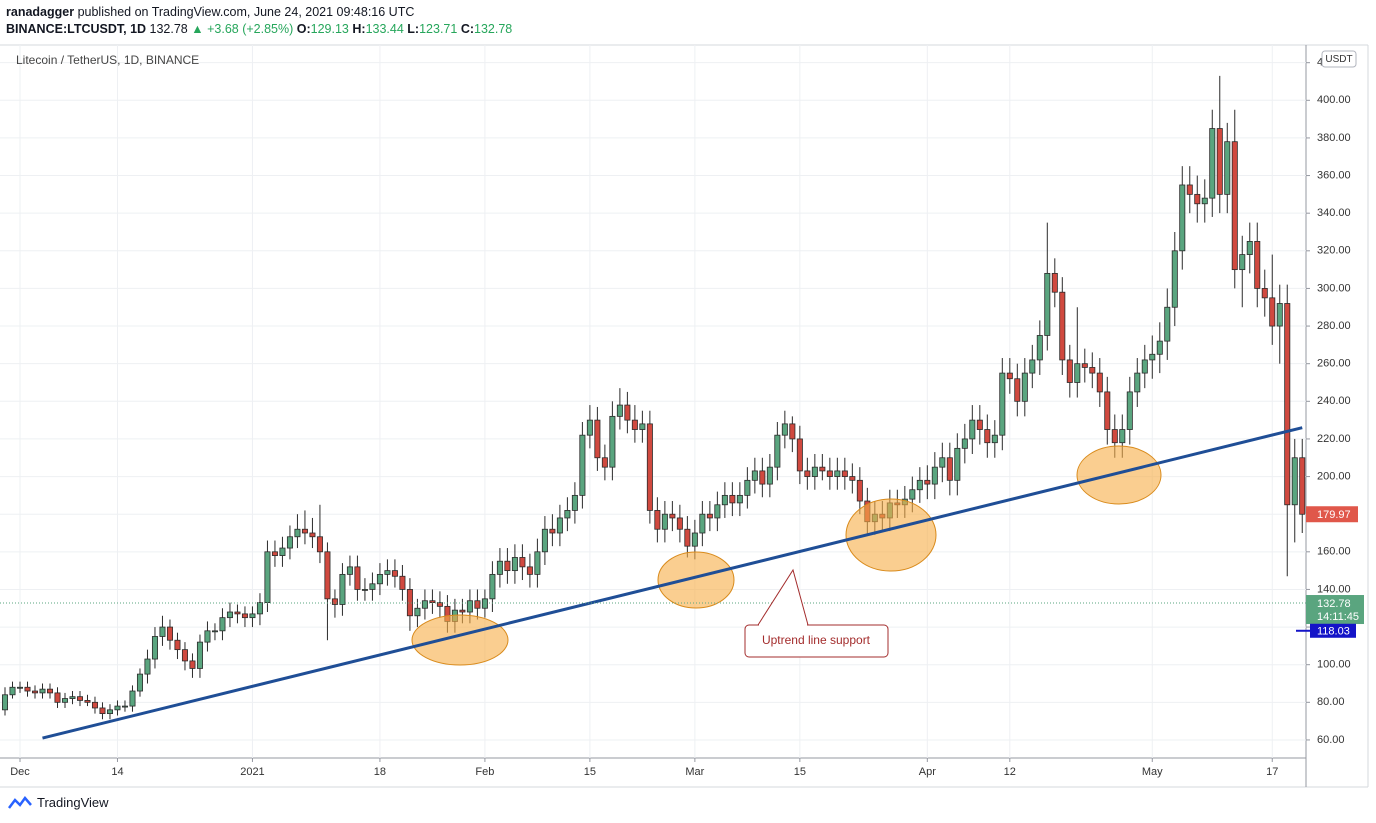 The width and height of the screenshot is (1376, 823). I want to click on y-tick-label: 360.00, so click(1334, 175).